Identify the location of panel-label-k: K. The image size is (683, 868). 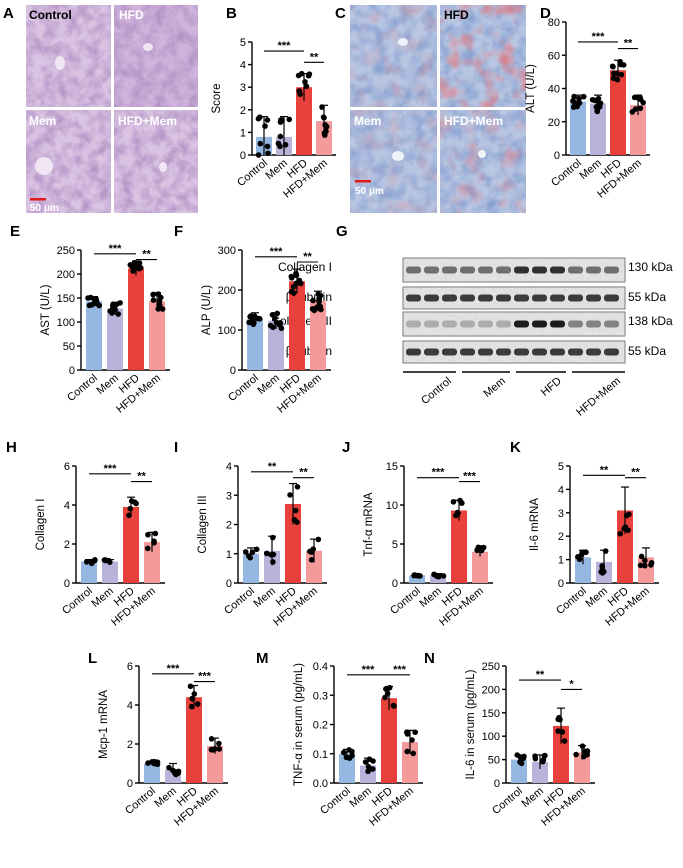
(515, 447).